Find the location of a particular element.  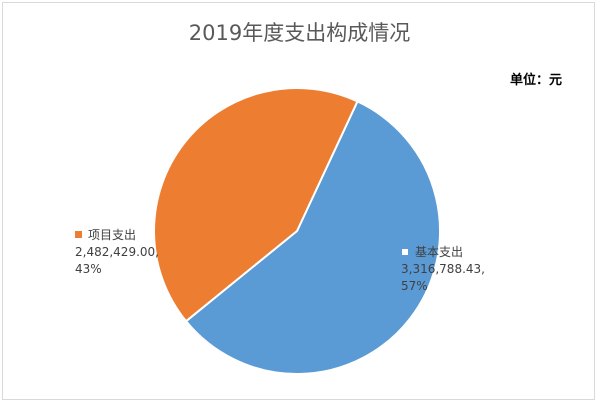

chart-title: 2019年度支出构成情况 is located at coordinates (299, 33).